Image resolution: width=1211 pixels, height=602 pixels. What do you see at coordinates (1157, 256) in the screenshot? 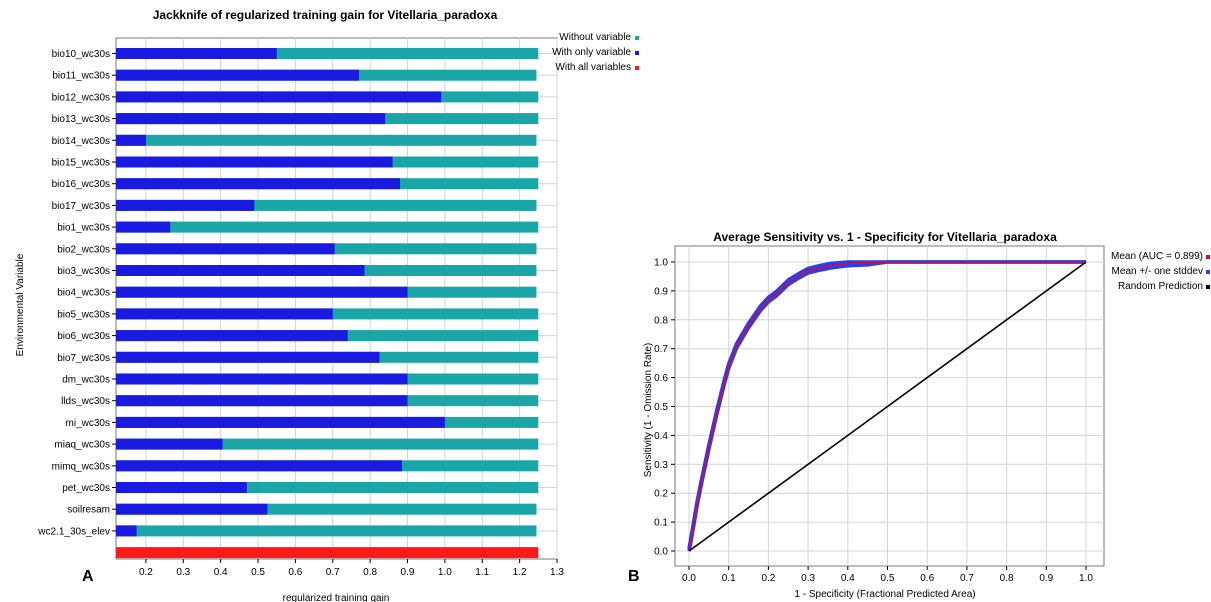
I see `legend-label-mean-auc: Mean (AUC = 0.899)` at bounding box center [1157, 256].